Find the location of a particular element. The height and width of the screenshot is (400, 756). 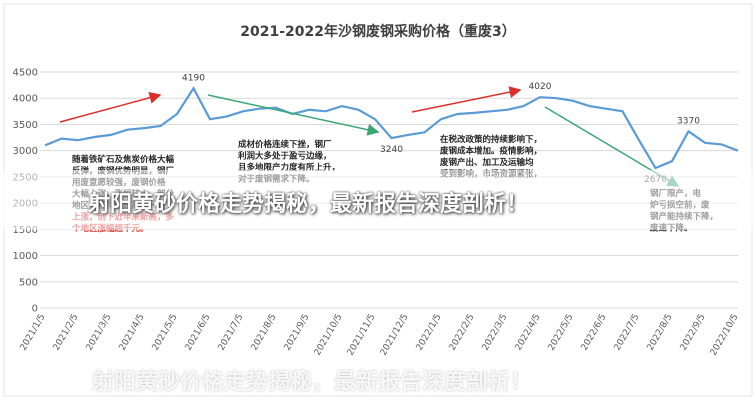

data-label: 4020 is located at coordinates (540, 87).